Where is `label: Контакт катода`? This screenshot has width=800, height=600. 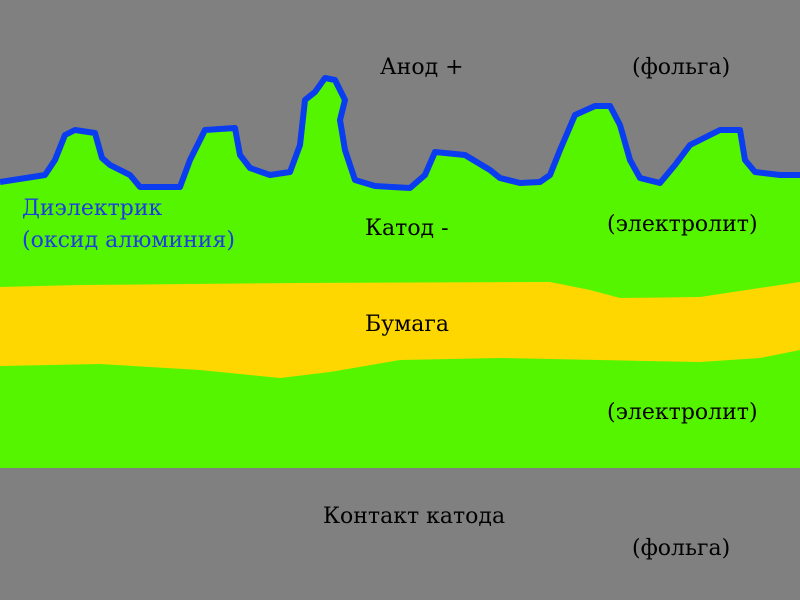
label: Контакт катода is located at coordinates (414, 516).